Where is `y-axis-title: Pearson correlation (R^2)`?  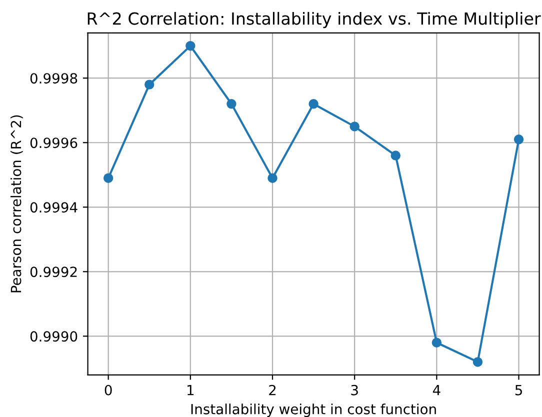
y-axis-title: Pearson correlation (R^2) is located at coordinates (16, 203).